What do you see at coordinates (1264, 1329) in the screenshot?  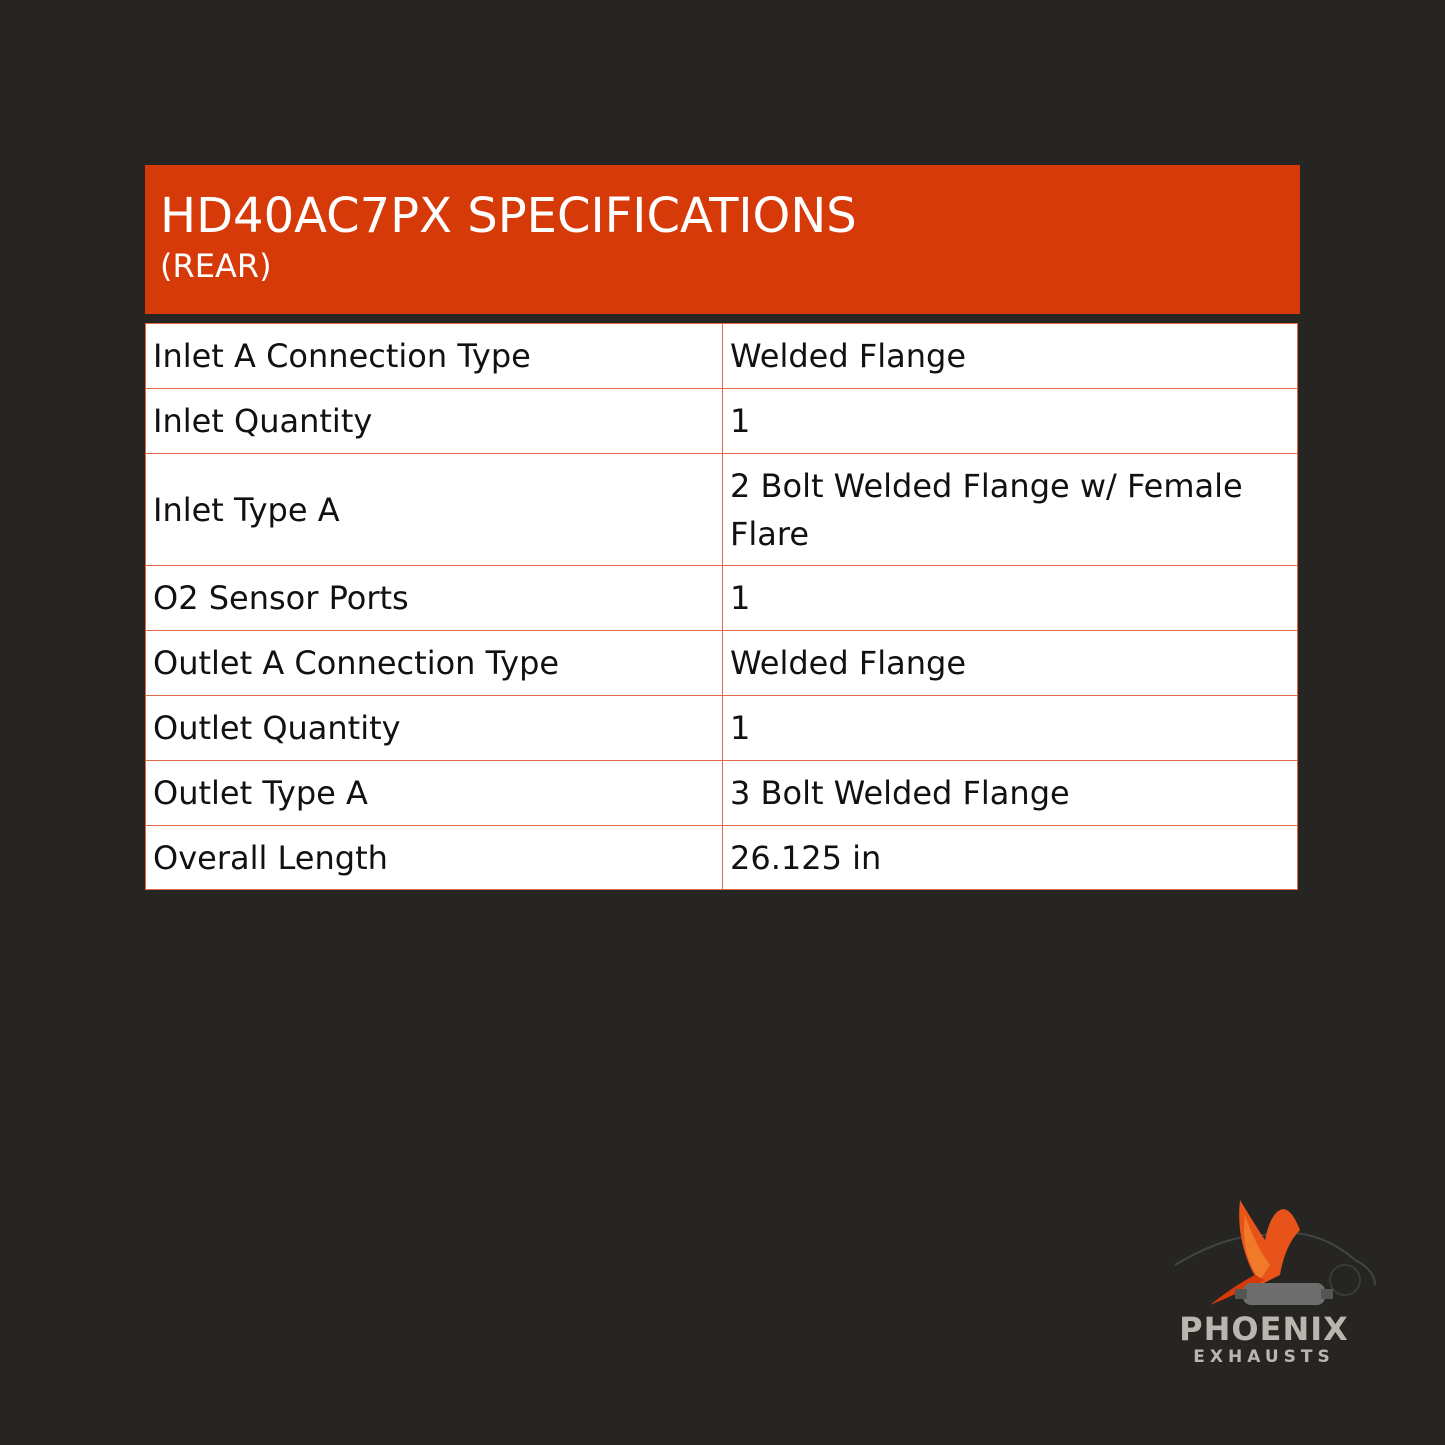 I see `brand-name: PHOENIX` at bounding box center [1264, 1329].